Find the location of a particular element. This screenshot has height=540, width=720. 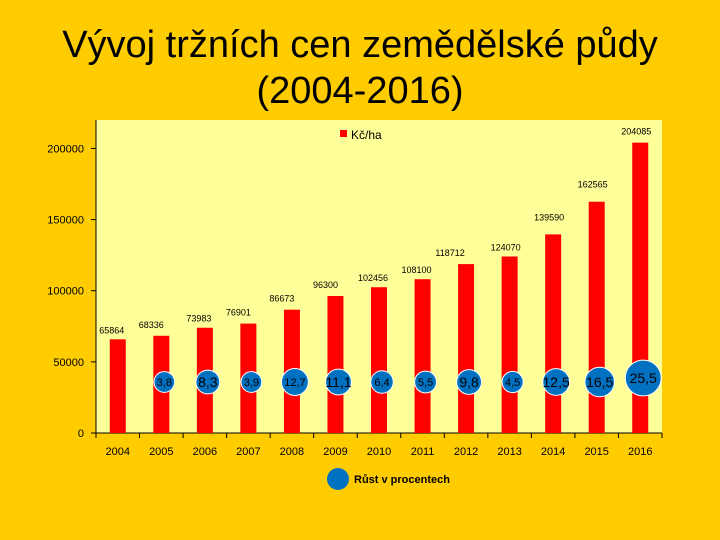

bar-value-label: 139590 is located at coordinates (549, 217).